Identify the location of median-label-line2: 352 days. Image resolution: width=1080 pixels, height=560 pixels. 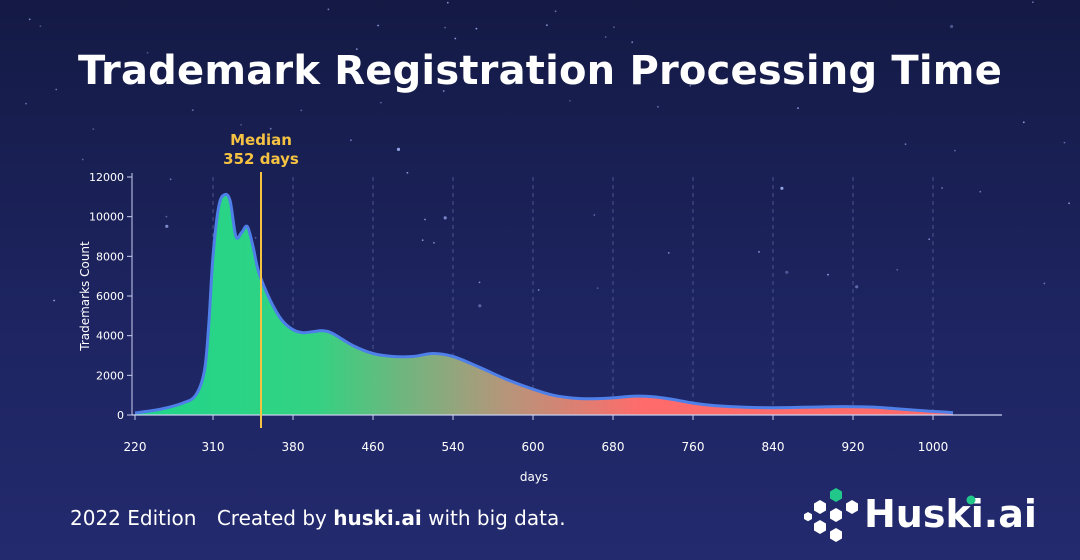
(261, 159).